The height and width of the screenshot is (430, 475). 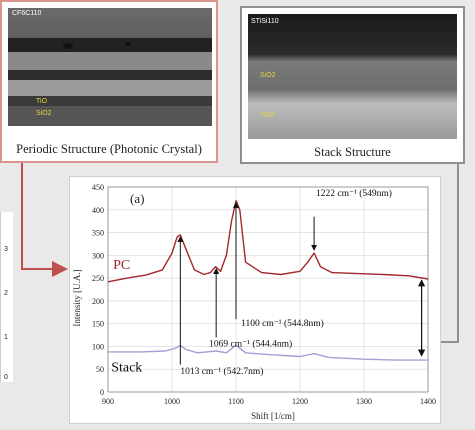 What do you see at coordinates (108, 401) in the screenshot?
I see `x-tick-label: 900` at bounding box center [108, 401].